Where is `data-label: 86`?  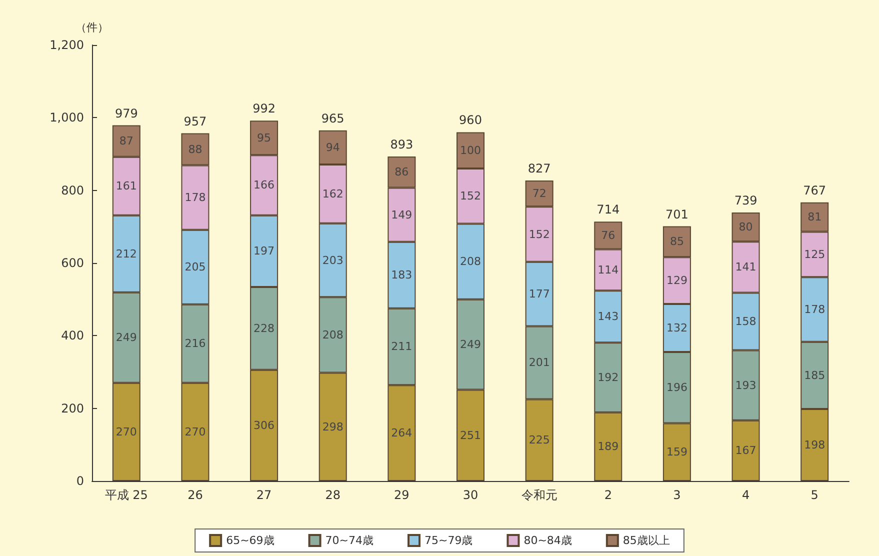
data-label: 86 is located at coordinates (401, 172).